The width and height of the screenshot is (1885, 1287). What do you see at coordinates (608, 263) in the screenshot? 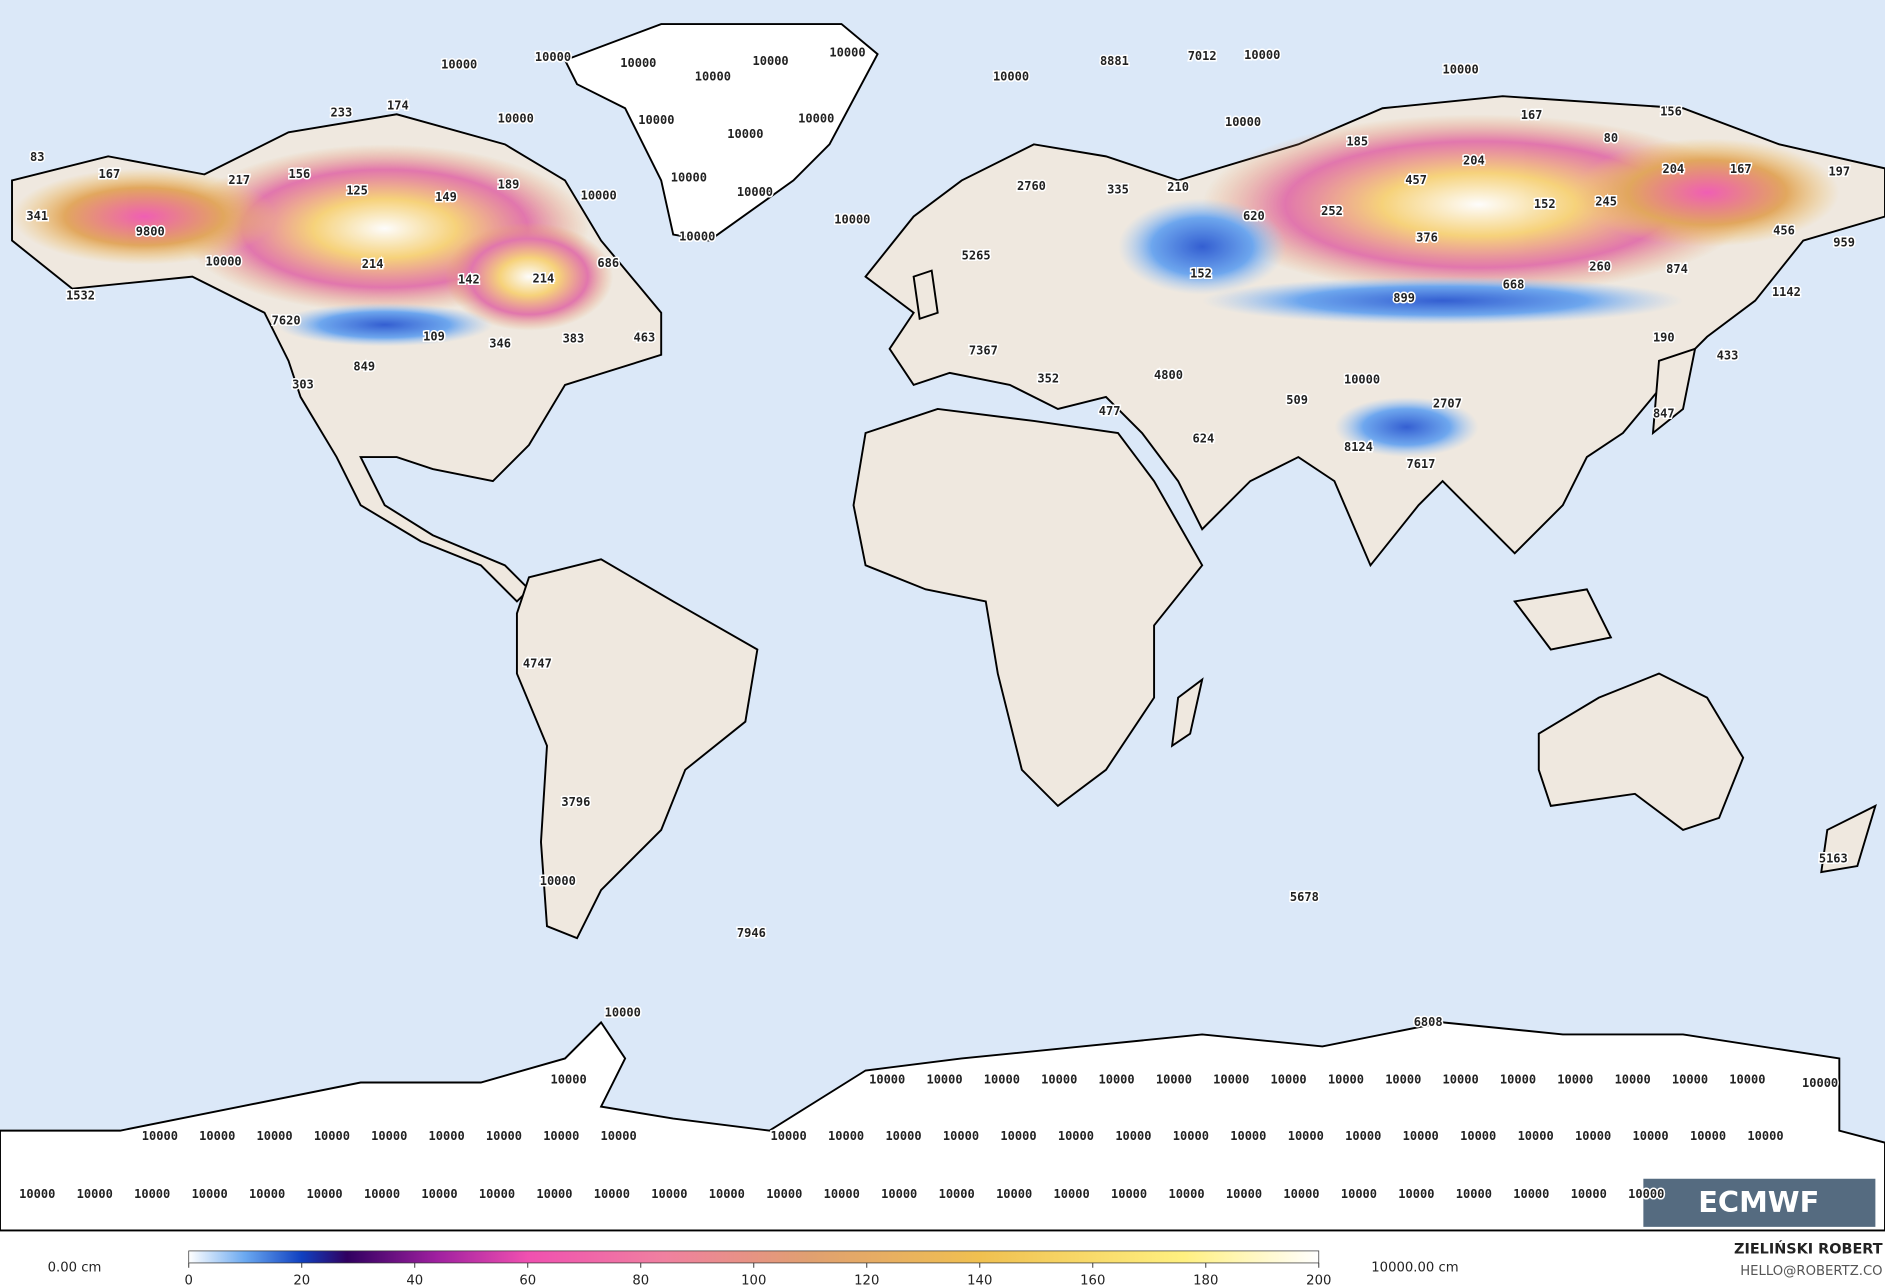
I see `map-label: 686` at bounding box center [608, 263].